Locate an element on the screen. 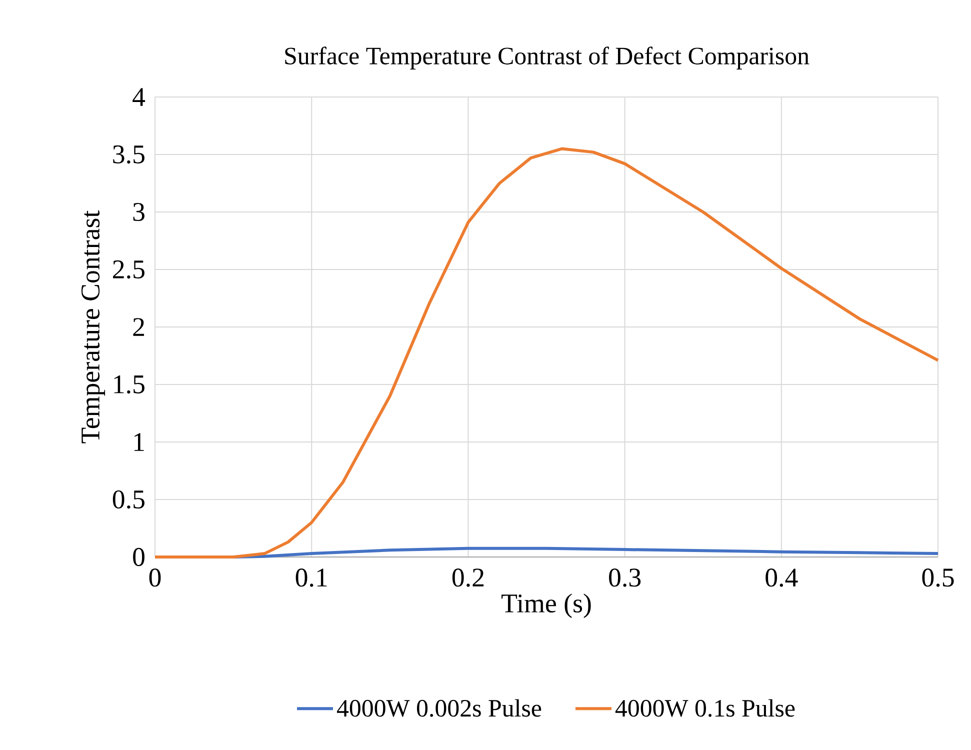 Image resolution: width=971 pixels, height=750 pixels. y-tick-label: 0.5 is located at coordinates (128, 499).